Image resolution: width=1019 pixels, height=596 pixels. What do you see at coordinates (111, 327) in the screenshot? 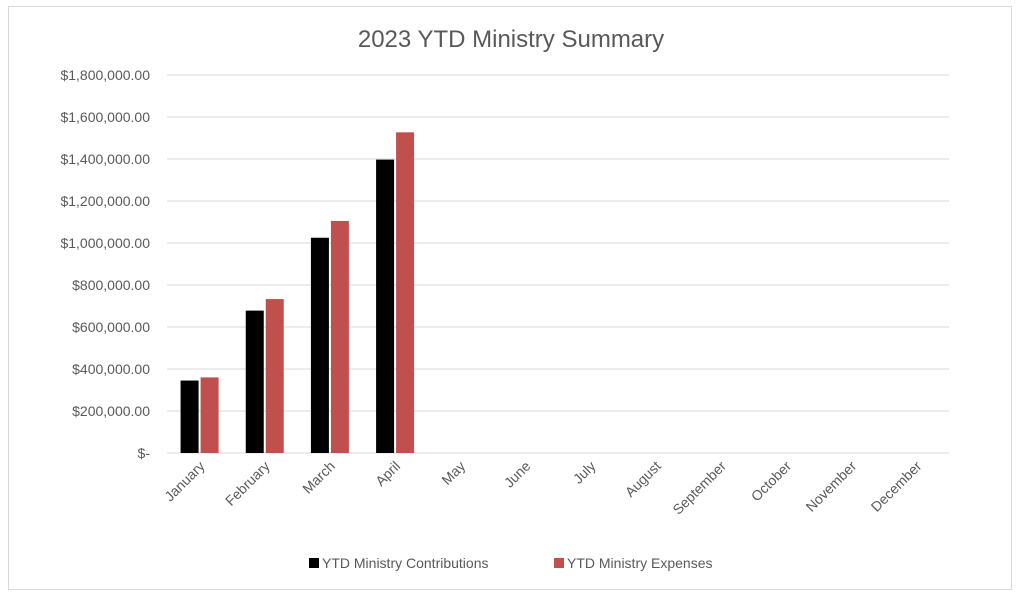
I see `y-tick-label: $600,000.00` at bounding box center [111, 327].